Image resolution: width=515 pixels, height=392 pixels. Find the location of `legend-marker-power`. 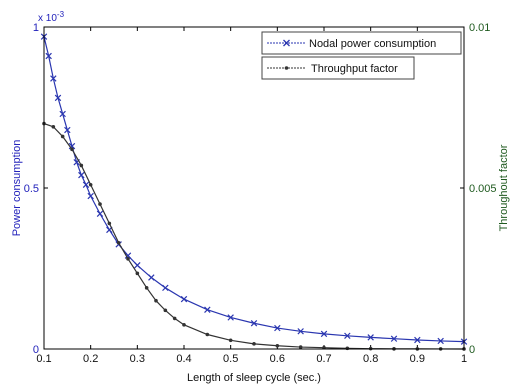

legend-marker-power is located at coordinates (286, 43).